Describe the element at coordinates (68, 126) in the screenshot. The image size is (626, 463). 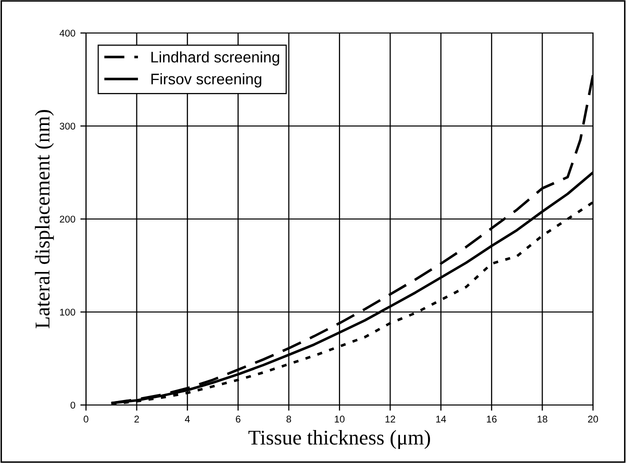
I see `y-tick-label: 300` at that location.